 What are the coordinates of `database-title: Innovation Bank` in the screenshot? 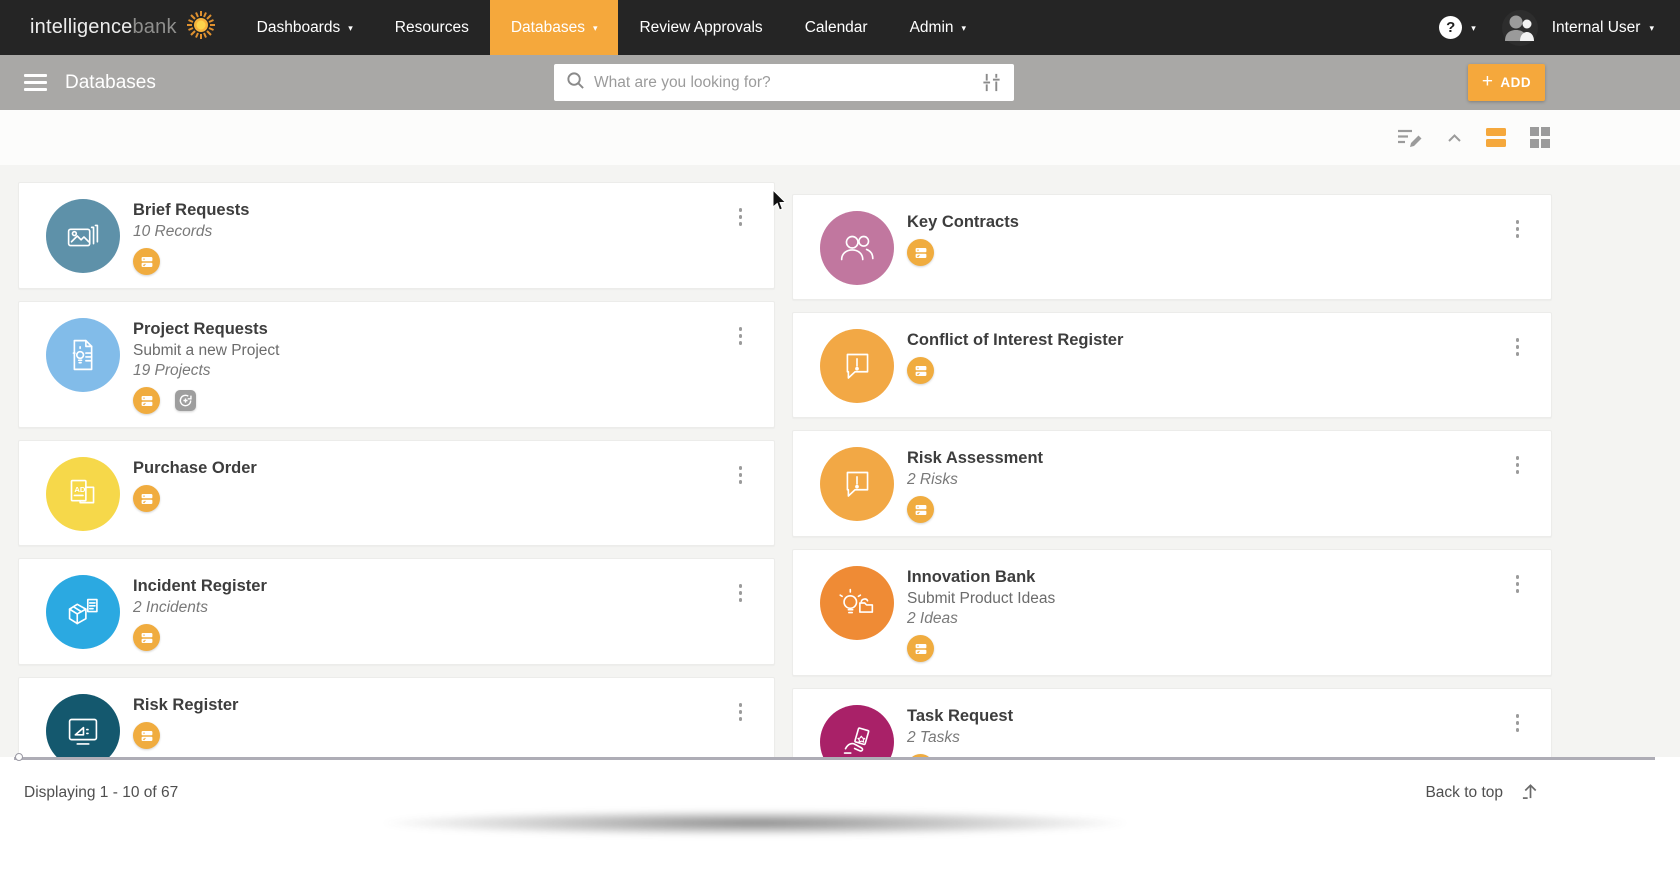 It's located at (971, 577).